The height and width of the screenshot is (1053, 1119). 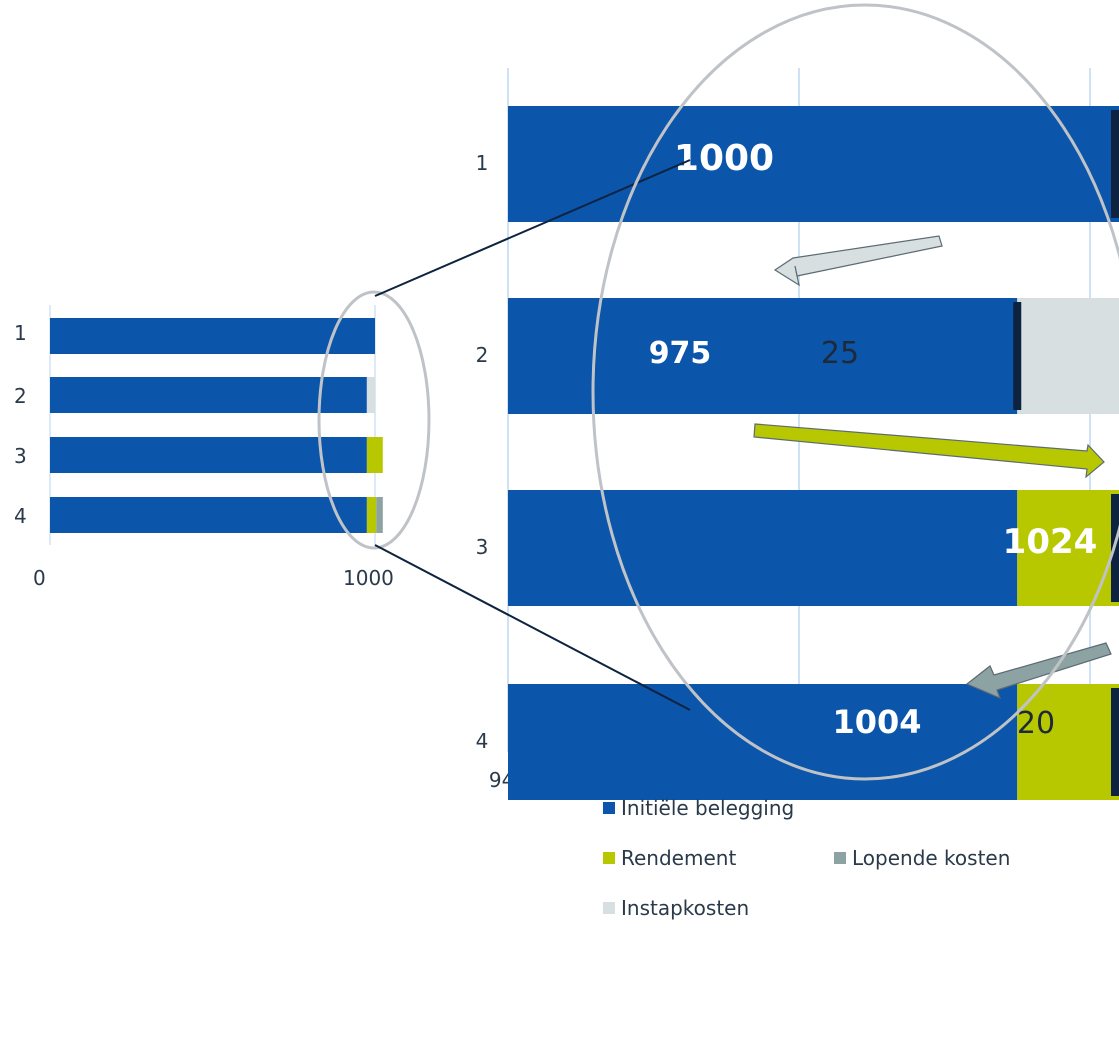 I want to click on data-label: 1024, so click(x=1050, y=542).